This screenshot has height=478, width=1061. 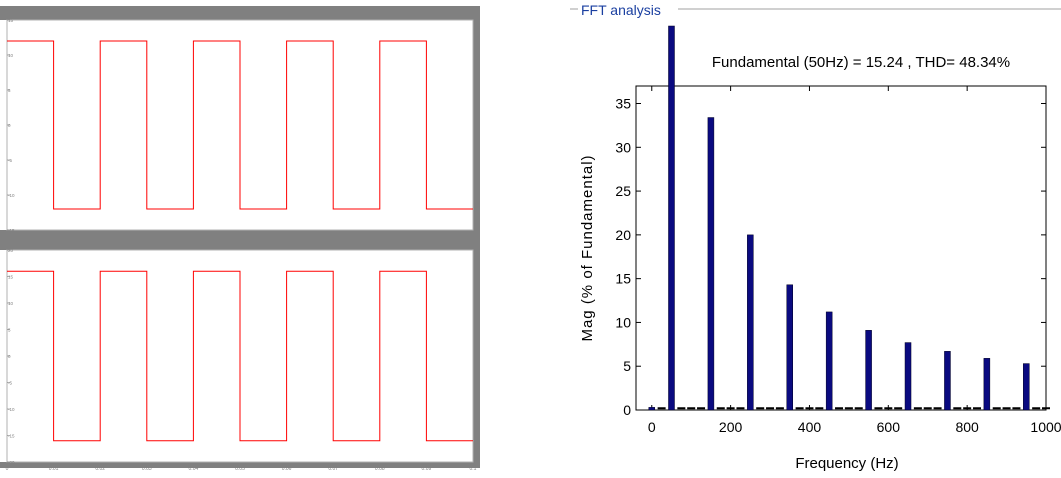 What do you see at coordinates (476, 236) in the screenshot?
I see `scope-right-bar` at bounding box center [476, 236].